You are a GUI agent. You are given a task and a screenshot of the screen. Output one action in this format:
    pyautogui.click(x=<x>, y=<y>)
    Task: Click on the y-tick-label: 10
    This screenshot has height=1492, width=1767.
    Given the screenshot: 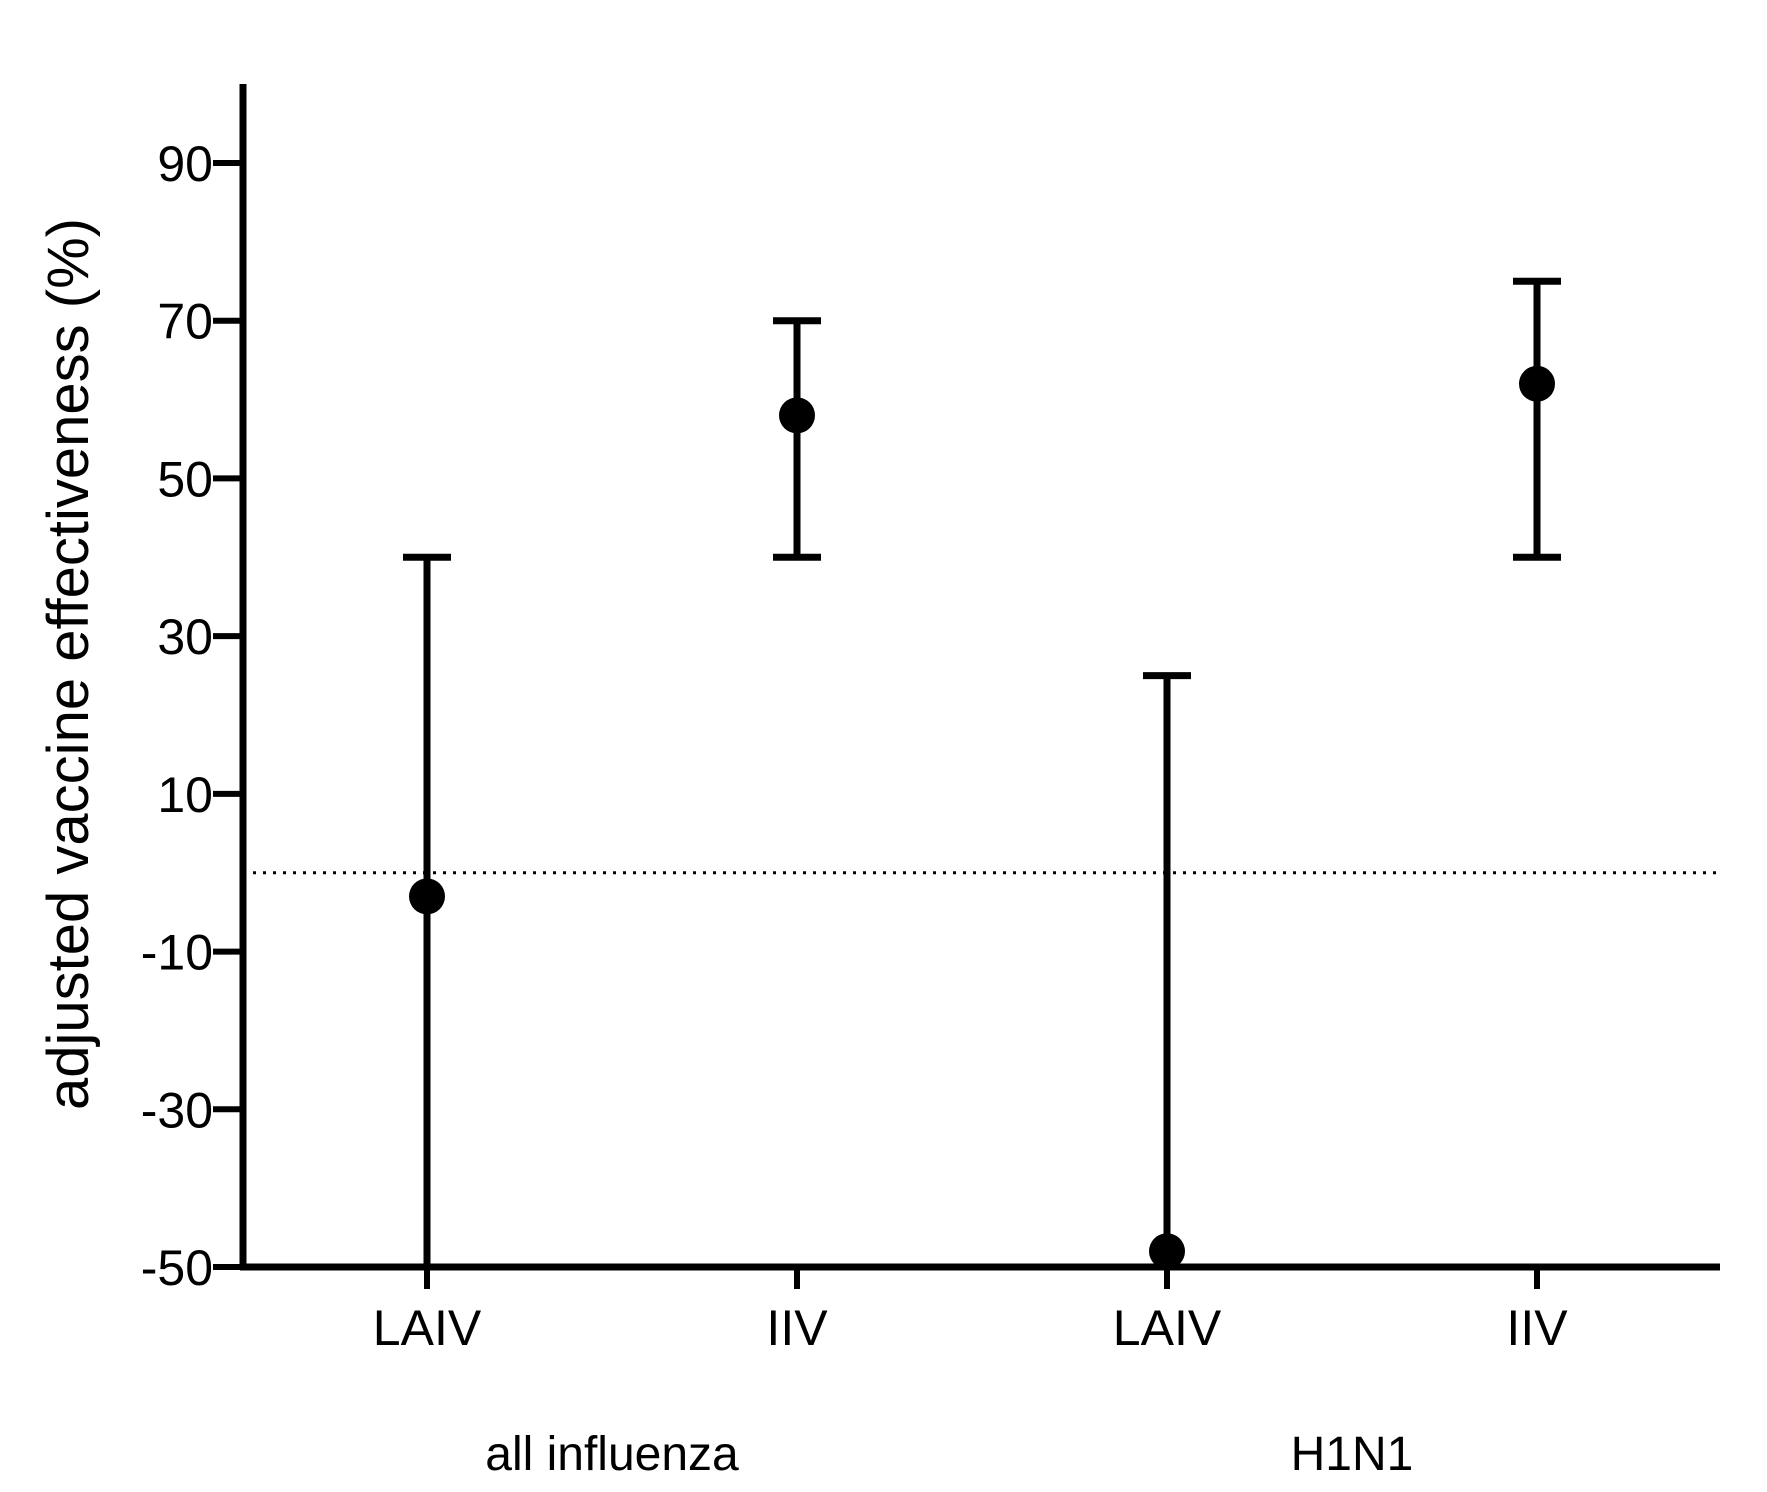 What is the action you would take?
    pyautogui.click(x=185, y=795)
    